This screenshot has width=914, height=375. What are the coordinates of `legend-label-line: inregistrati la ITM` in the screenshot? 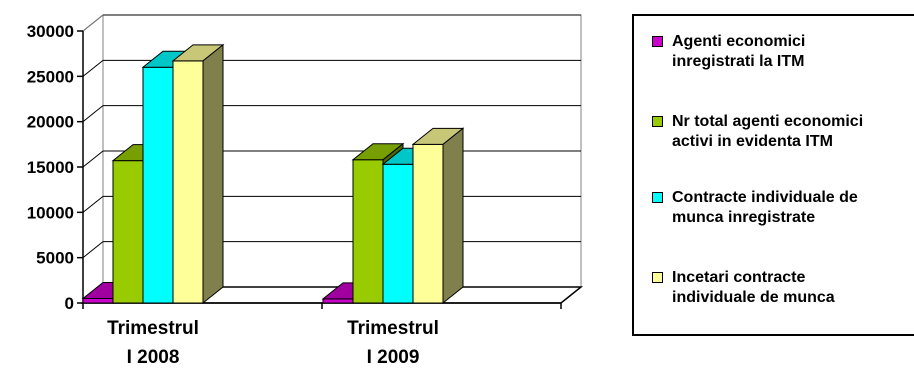 It's located at (738, 61).